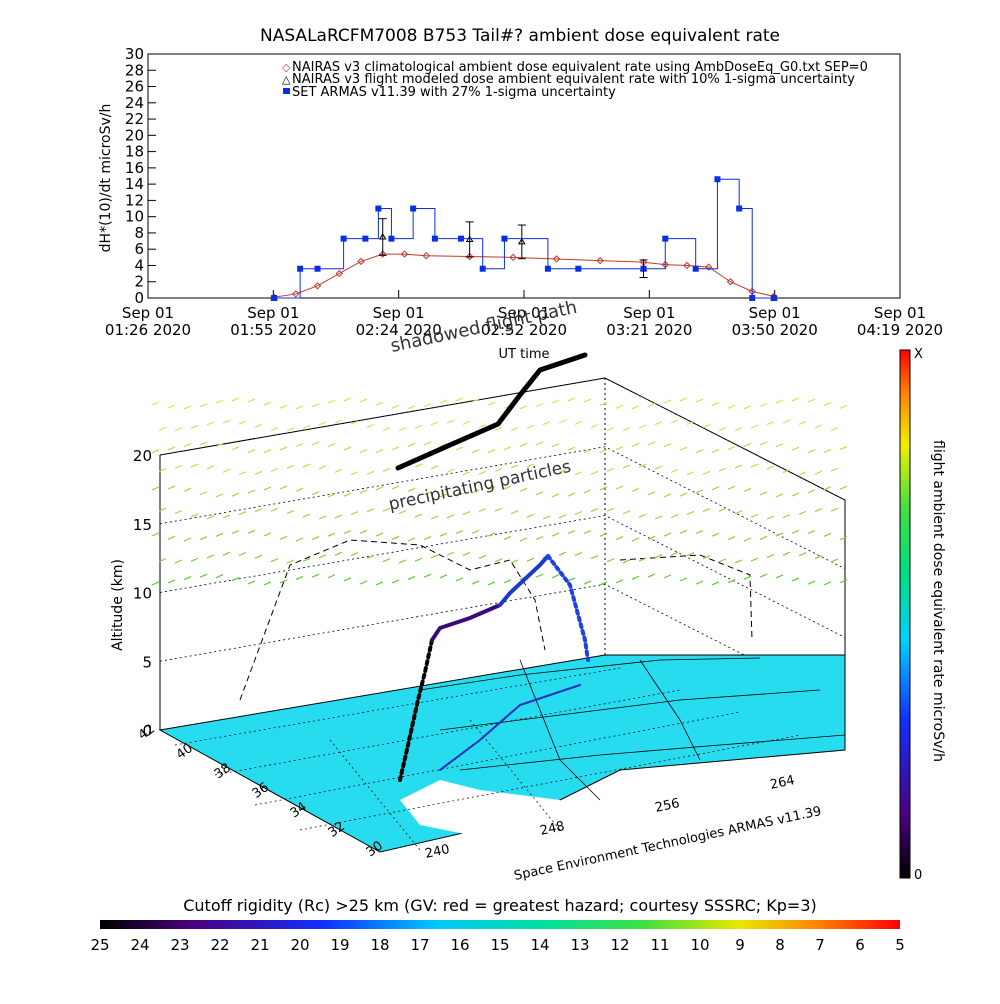  Describe the element at coordinates (134, 119) in the screenshot. I see `y-tick-label: 22` at that location.